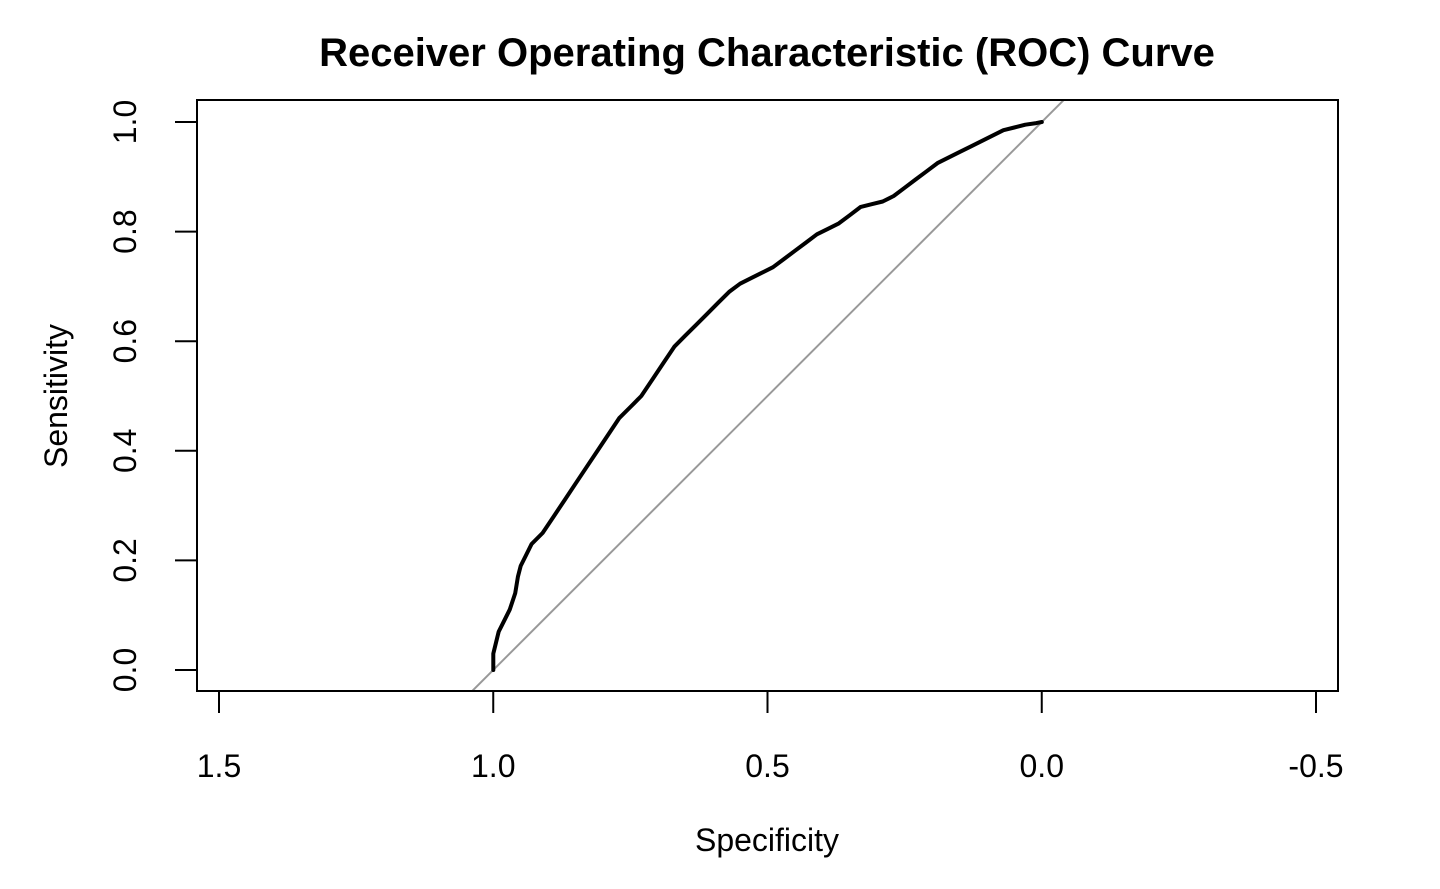  What do you see at coordinates (125, 341) in the screenshot?
I see `y-tick-label: 0.6` at bounding box center [125, 341].